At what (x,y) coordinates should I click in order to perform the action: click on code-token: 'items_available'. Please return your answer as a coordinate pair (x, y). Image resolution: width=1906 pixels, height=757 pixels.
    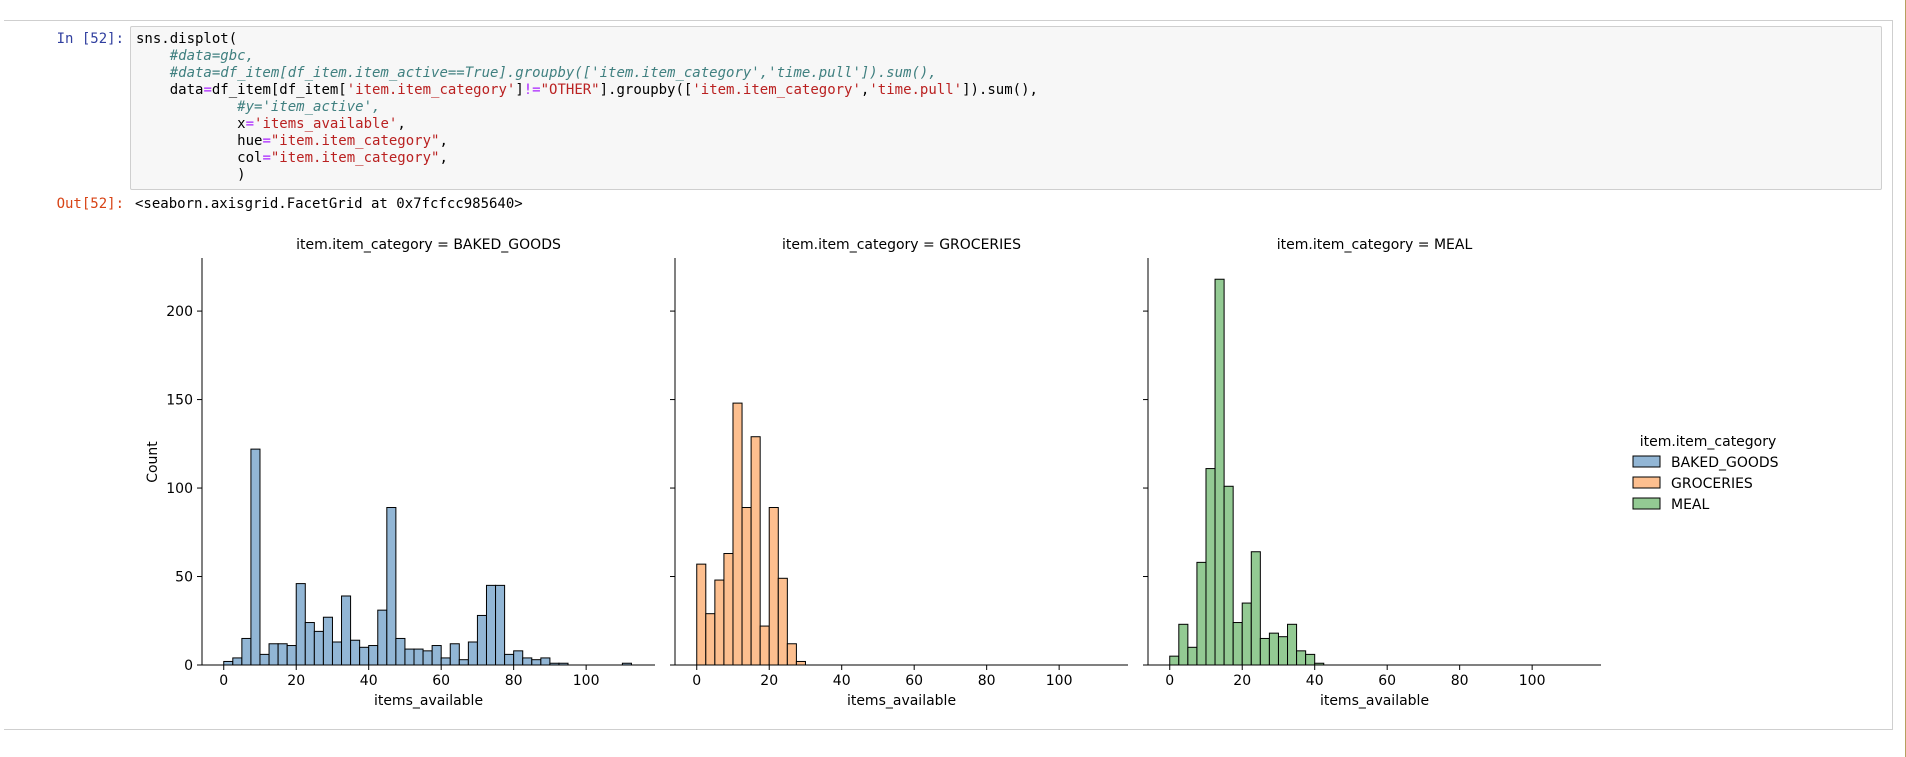
    Looking at the image, I should click on (326, 124).